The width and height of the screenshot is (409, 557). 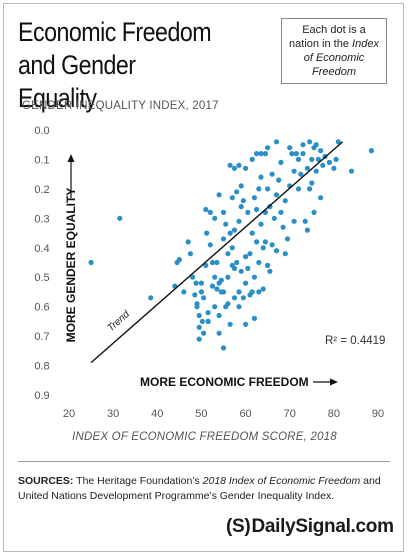 I want to click on y-tick-label: 0.3, so click(x=41, y=219).